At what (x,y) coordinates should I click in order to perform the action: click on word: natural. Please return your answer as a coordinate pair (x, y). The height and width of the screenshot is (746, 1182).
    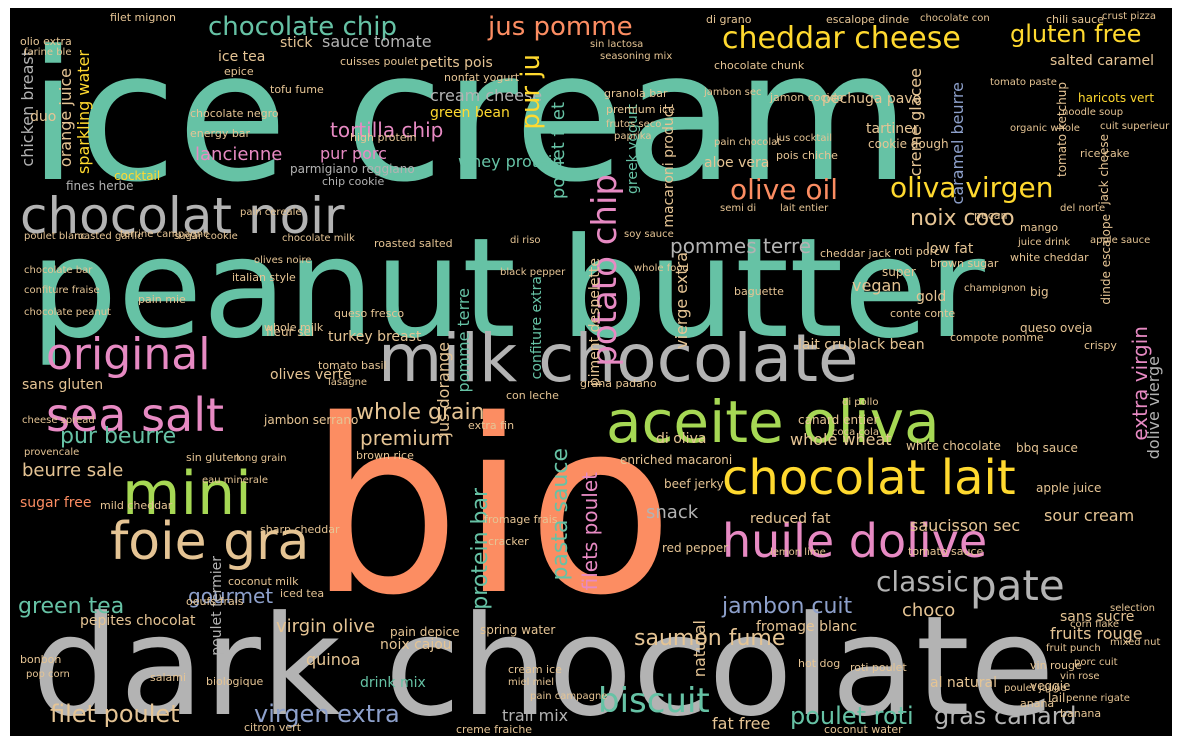
    Looking at the image, I should click on (699, 649).